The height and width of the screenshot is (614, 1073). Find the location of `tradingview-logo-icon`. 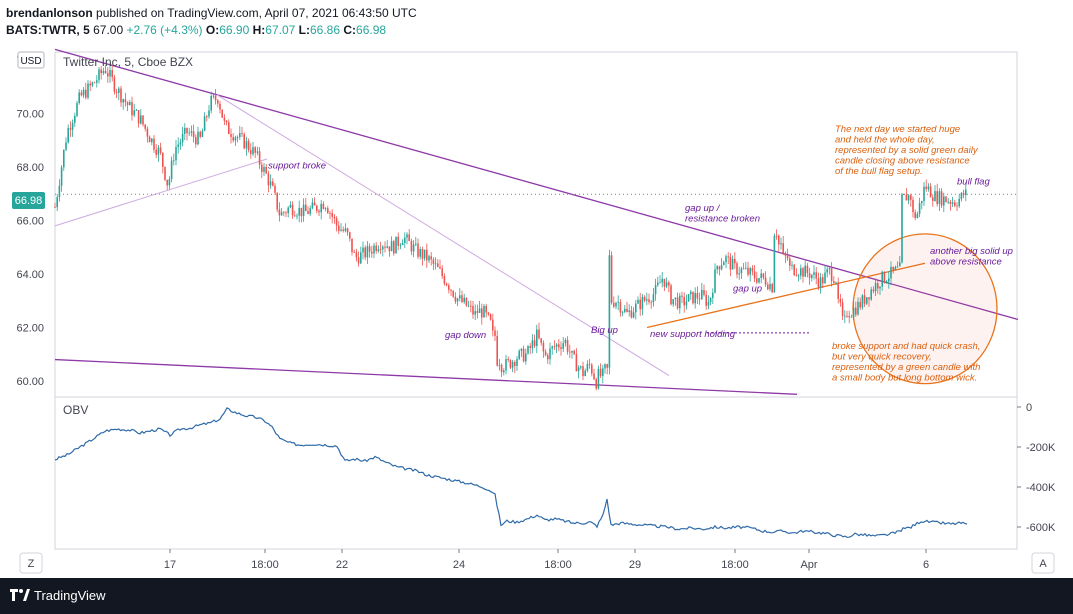

tradingview-logo-icon is located at coordinates (20, 595).